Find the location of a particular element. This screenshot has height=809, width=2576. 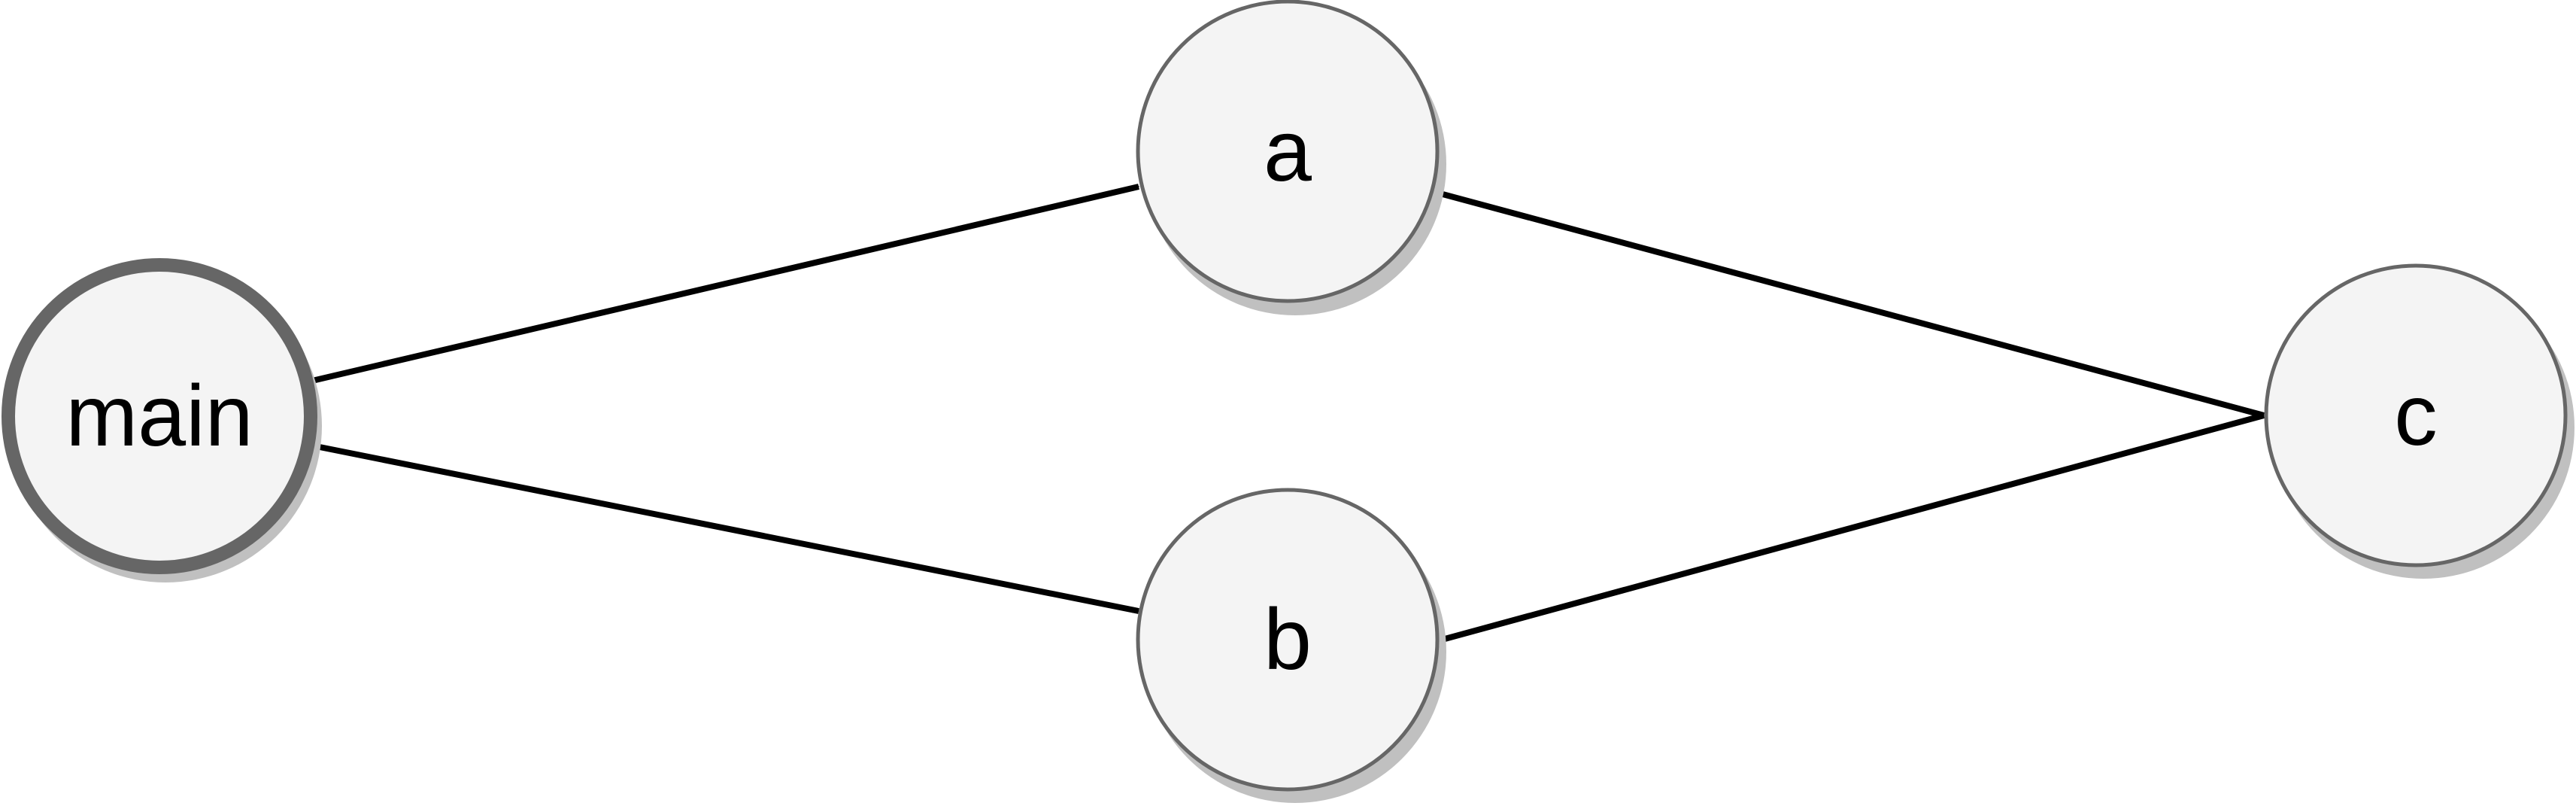

node-main-circle is located at coordinates (159, 416).